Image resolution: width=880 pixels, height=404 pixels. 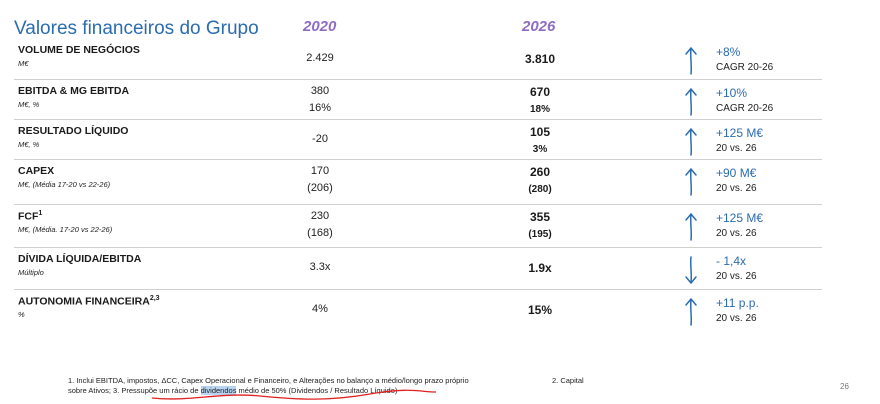 I want to click on value-2020-main: 380, so click(x=320, y=91).